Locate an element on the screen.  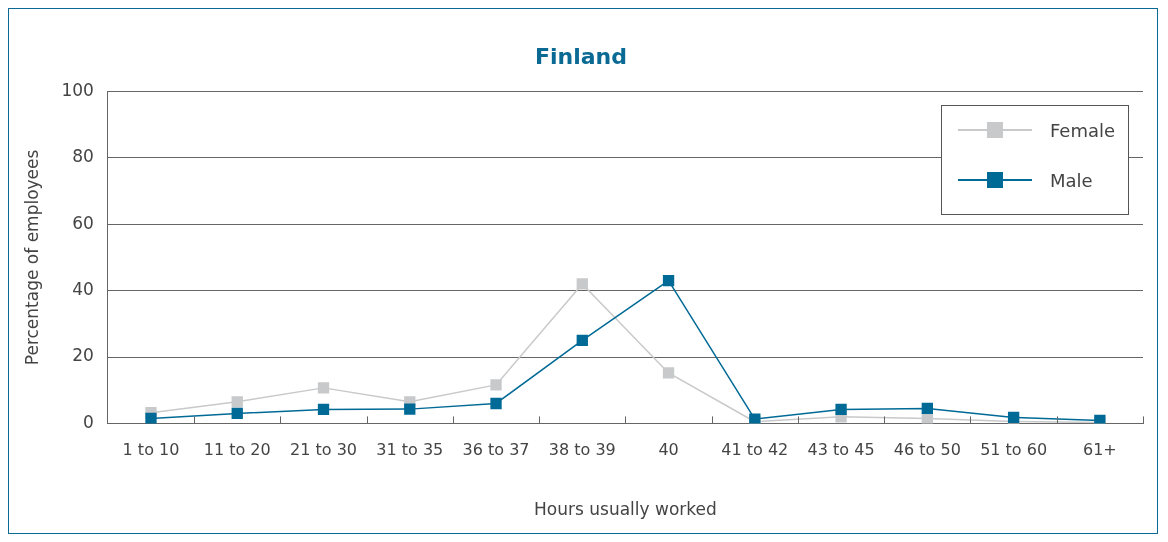
y-tick-label: 20 is located at coordinates (83, 355).